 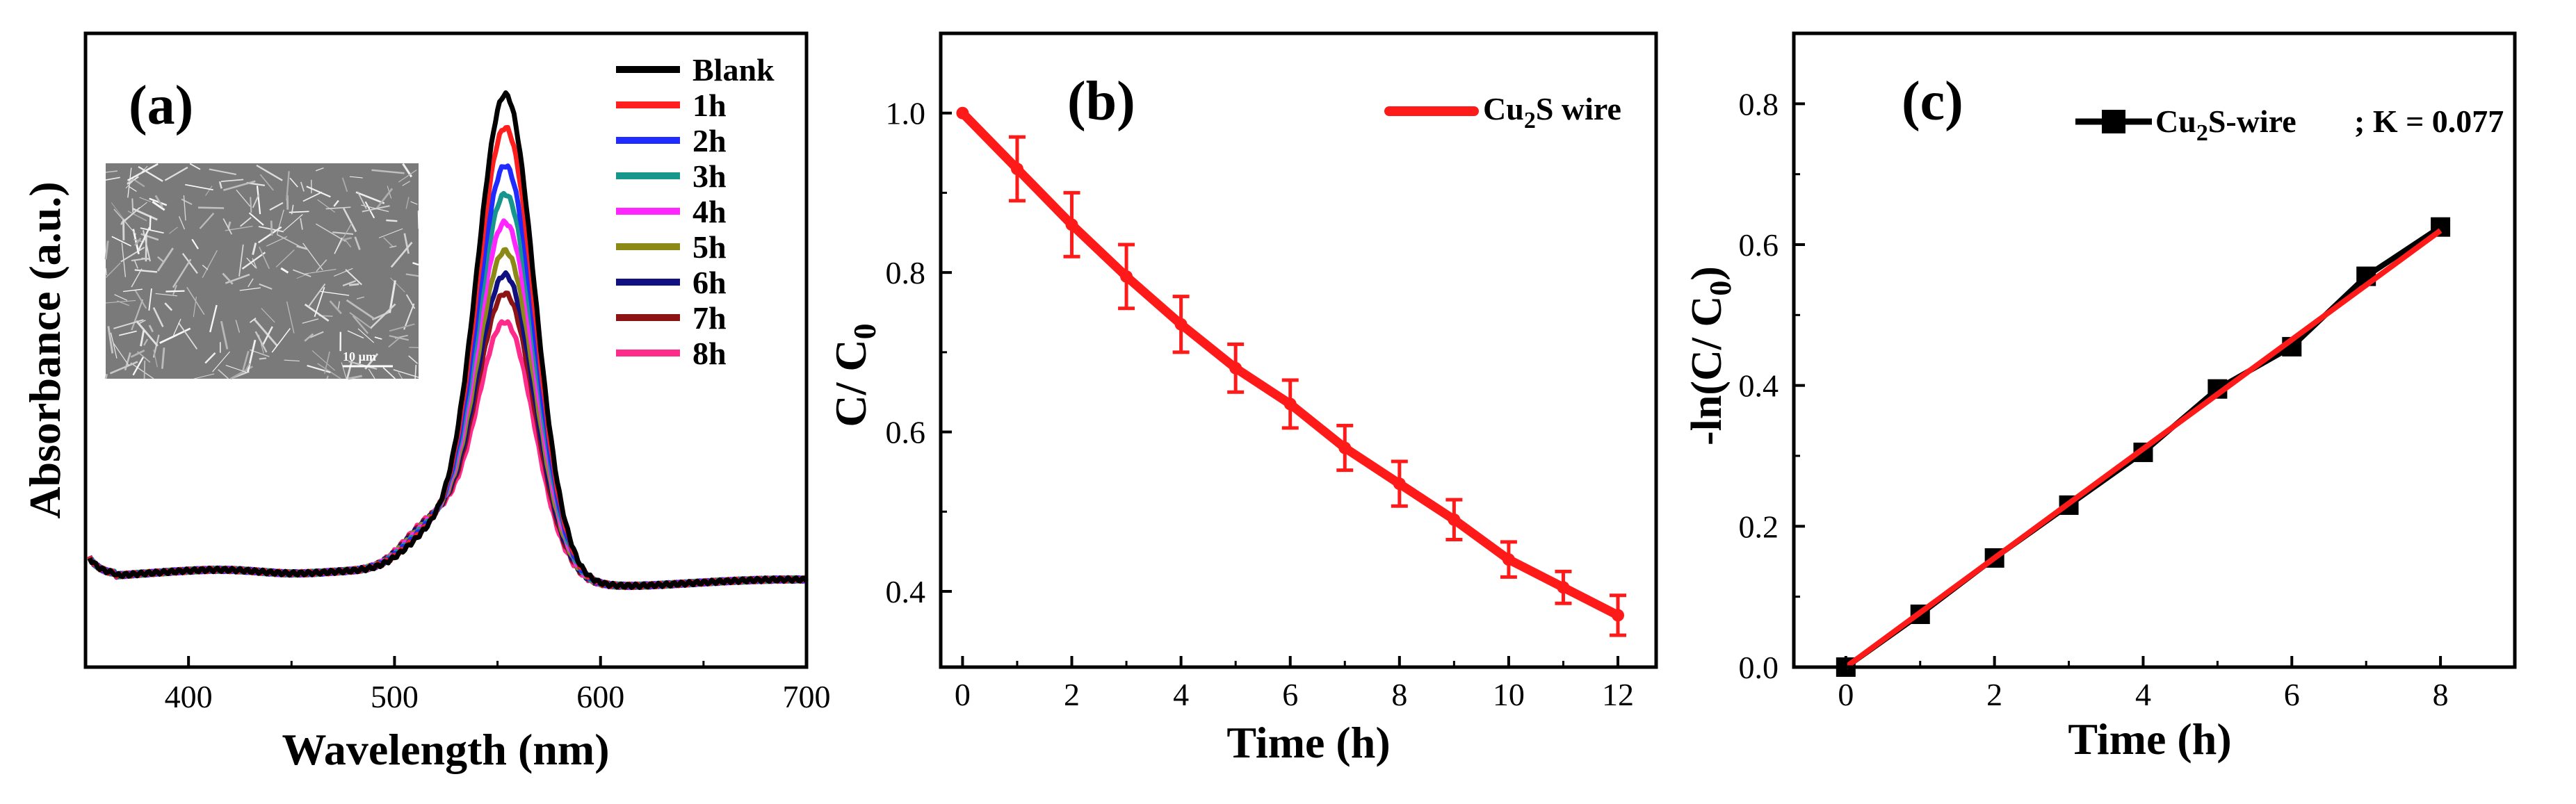 What do you see at coordinates (445, 749) in the screenshot?
I see `panel-a-x-axis-label: Wavelength (nm)` at bounding box center [445, 749].